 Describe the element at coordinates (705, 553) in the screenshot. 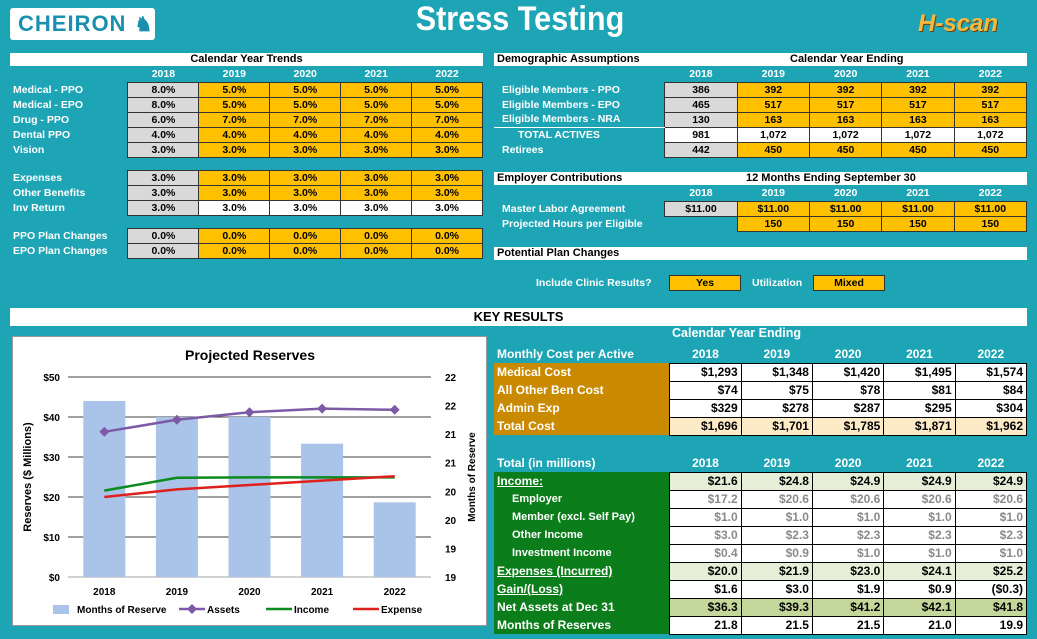

I see `totals-sub-cell: $0.4` at that location.